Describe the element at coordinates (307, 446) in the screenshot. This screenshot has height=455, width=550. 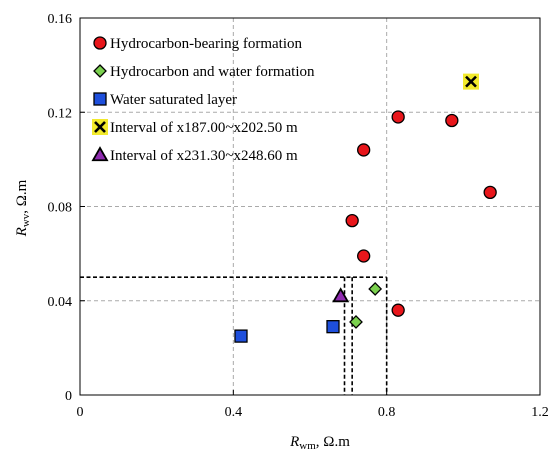
I see `x-axis-label-sub: wm` at that location.